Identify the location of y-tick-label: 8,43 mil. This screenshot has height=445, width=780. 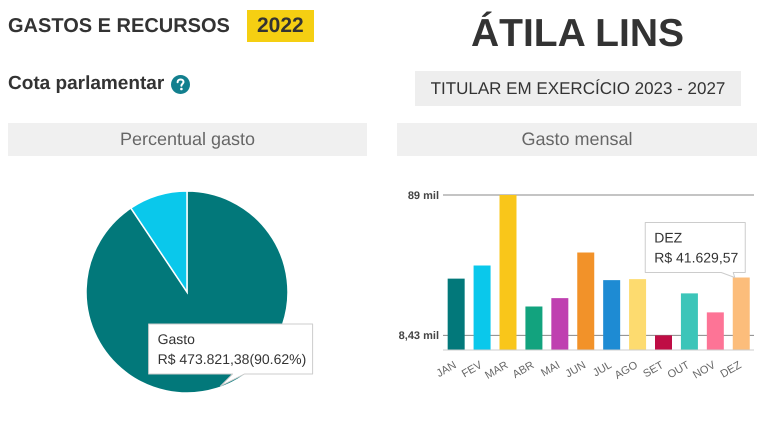
(418, 336).